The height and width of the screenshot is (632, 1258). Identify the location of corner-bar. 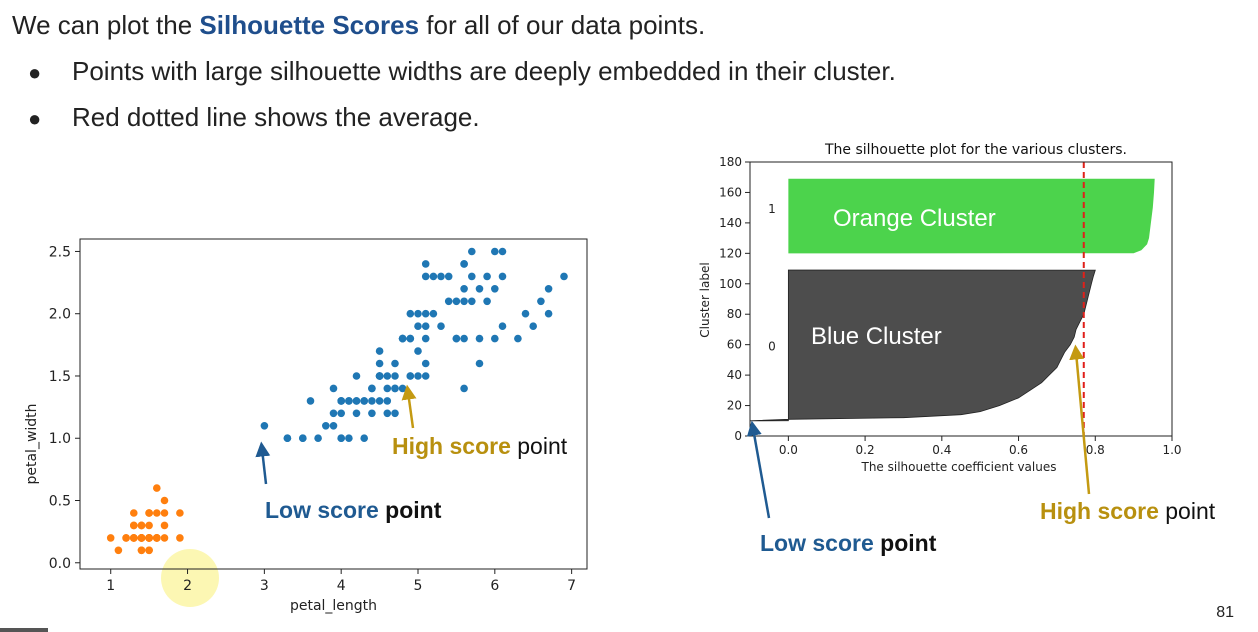
(24, 630).